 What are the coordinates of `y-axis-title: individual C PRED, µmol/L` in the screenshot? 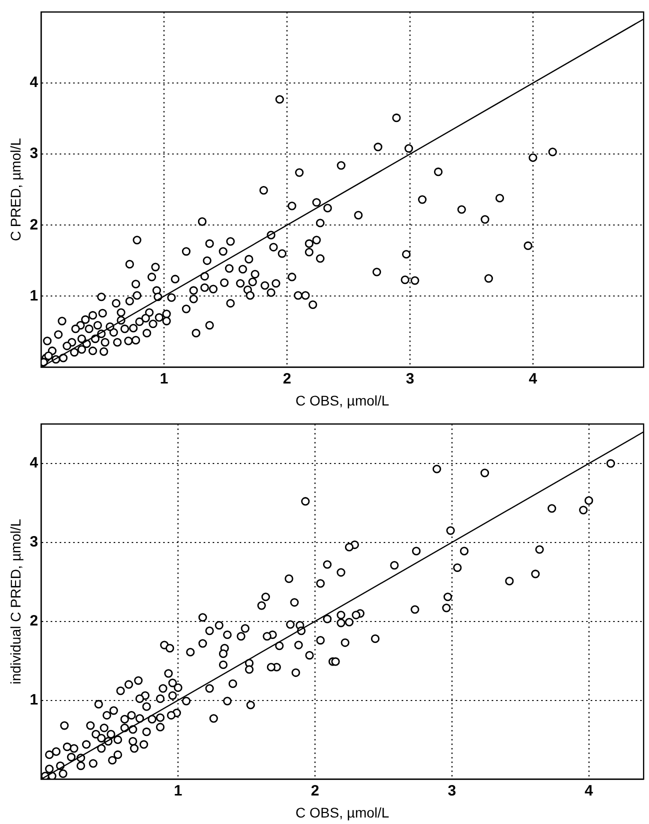 It's located at (15, 601).